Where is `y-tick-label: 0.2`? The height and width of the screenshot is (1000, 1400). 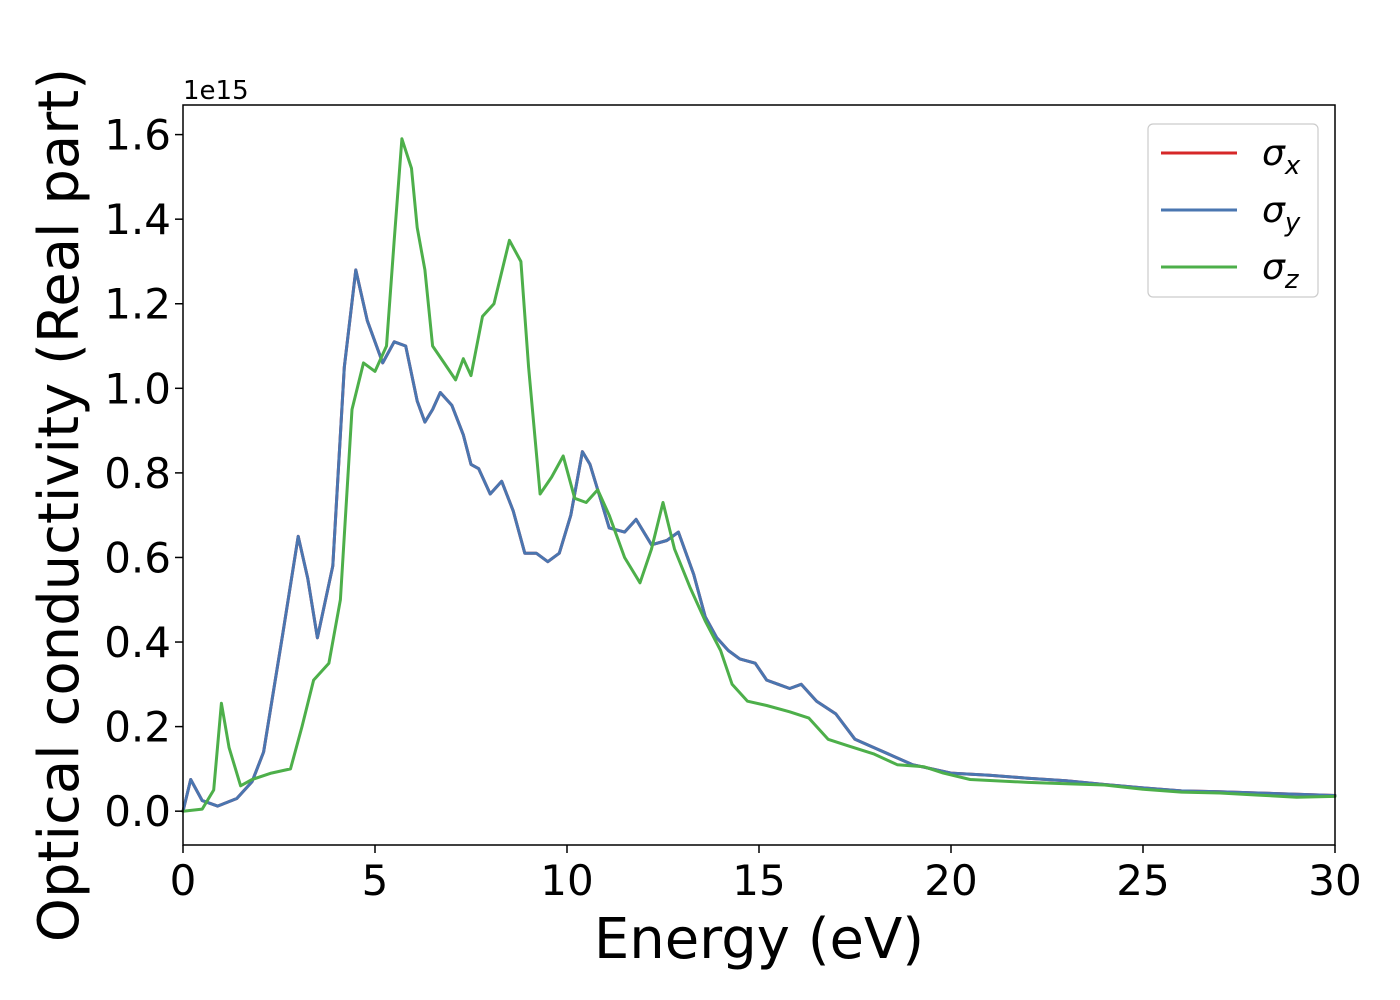 y-tick-label: 0.2 is located at coordinates (137, 727).